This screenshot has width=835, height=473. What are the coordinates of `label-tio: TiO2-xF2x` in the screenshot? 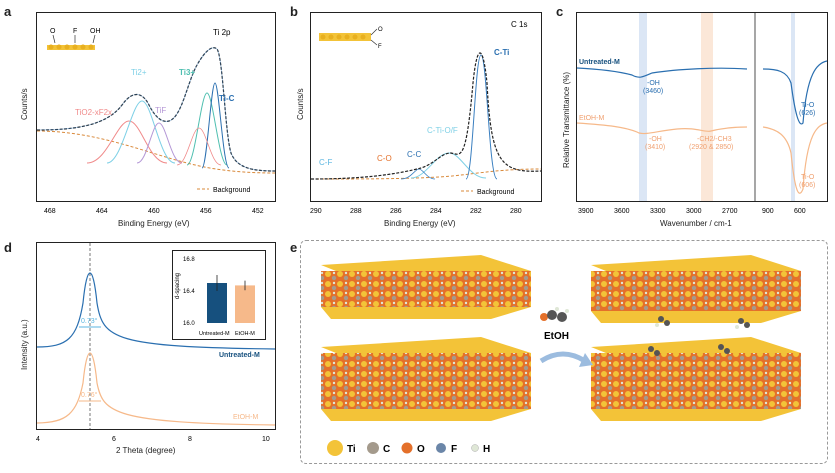 It's located at (93, 112).